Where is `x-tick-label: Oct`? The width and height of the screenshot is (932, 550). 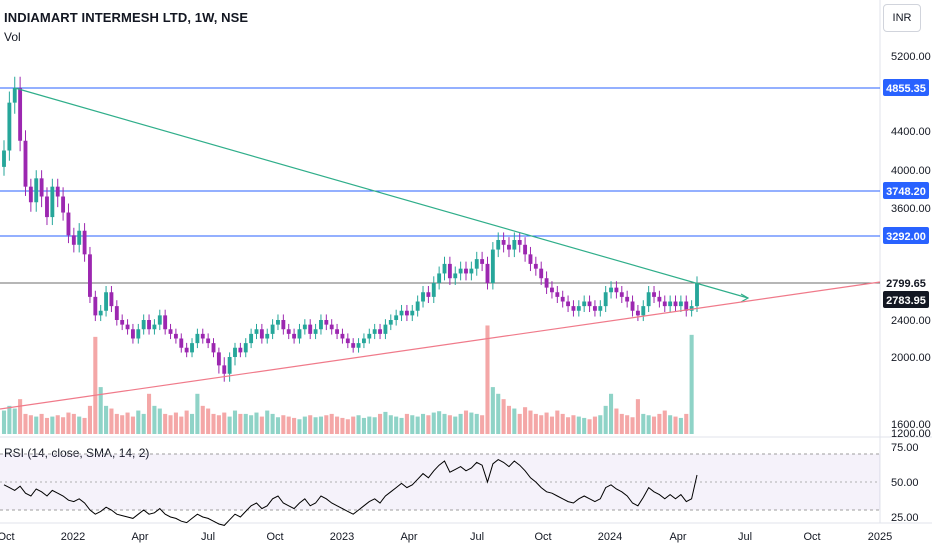
x-tick-label: Oct is located at coordinates (274, 537).